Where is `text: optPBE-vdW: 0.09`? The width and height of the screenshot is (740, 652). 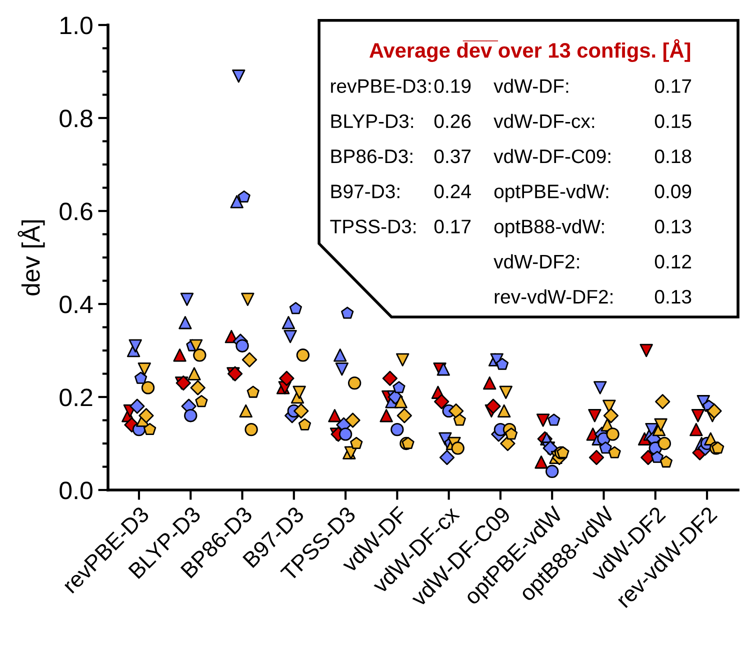 text: optPBE-vdW: 0.09 is located at coordinates (593, 193).